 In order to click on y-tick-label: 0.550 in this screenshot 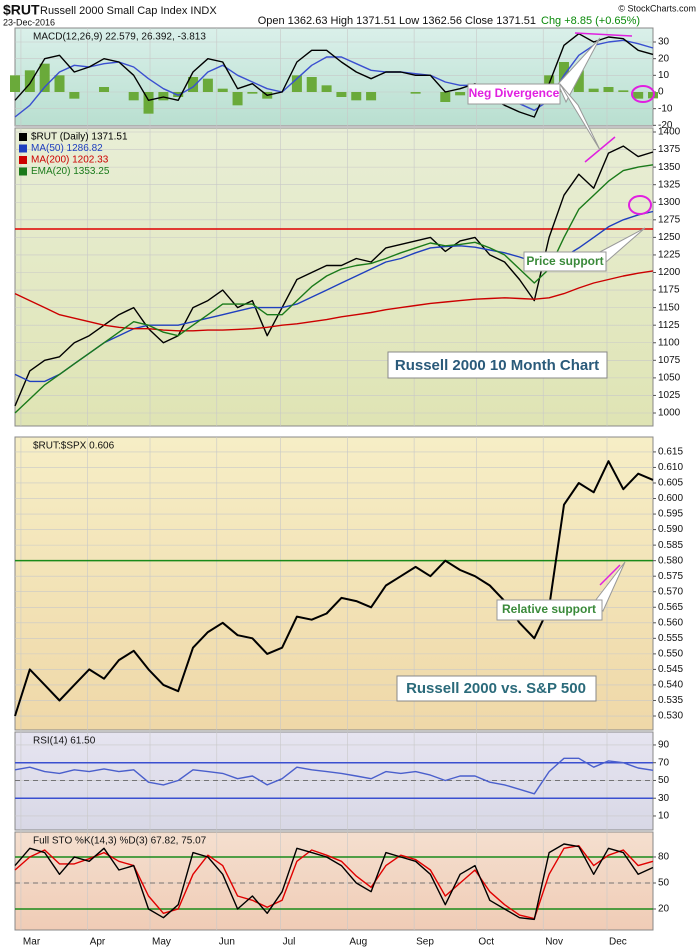, I will do `click(670, 654)`.